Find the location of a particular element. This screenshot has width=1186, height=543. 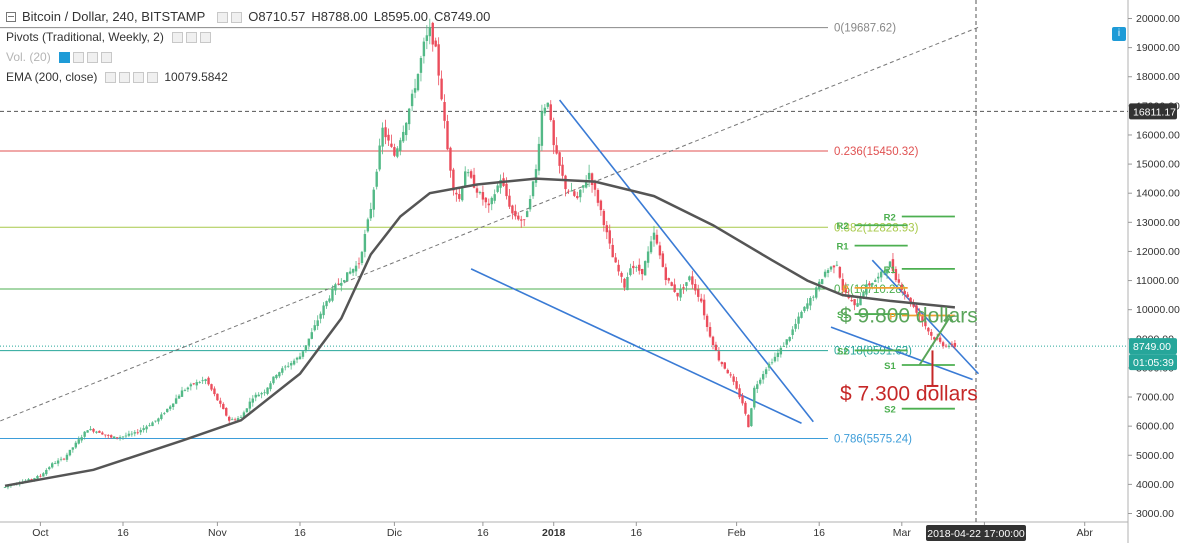

y-tick-label: 14000.00 is located at coordinates (1158, 194).